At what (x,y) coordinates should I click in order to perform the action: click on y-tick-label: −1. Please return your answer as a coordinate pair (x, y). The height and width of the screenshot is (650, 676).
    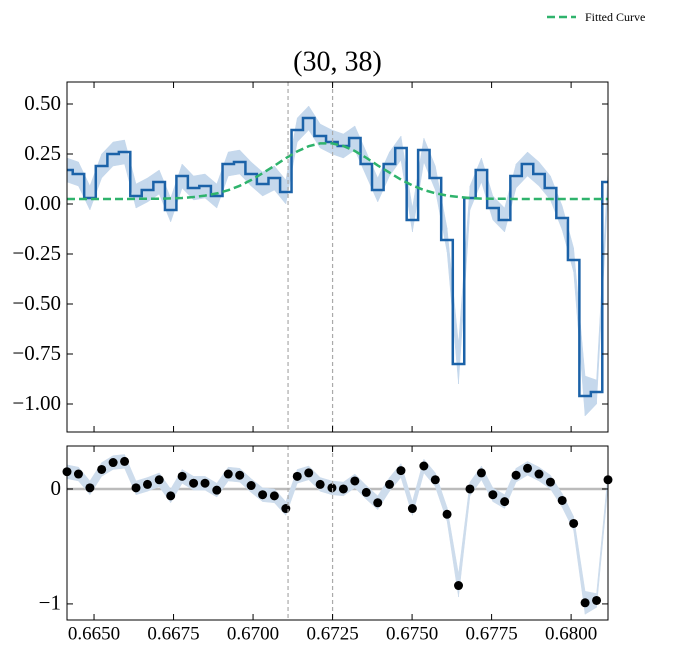
    Looking at the image, I should click on (50, 603).